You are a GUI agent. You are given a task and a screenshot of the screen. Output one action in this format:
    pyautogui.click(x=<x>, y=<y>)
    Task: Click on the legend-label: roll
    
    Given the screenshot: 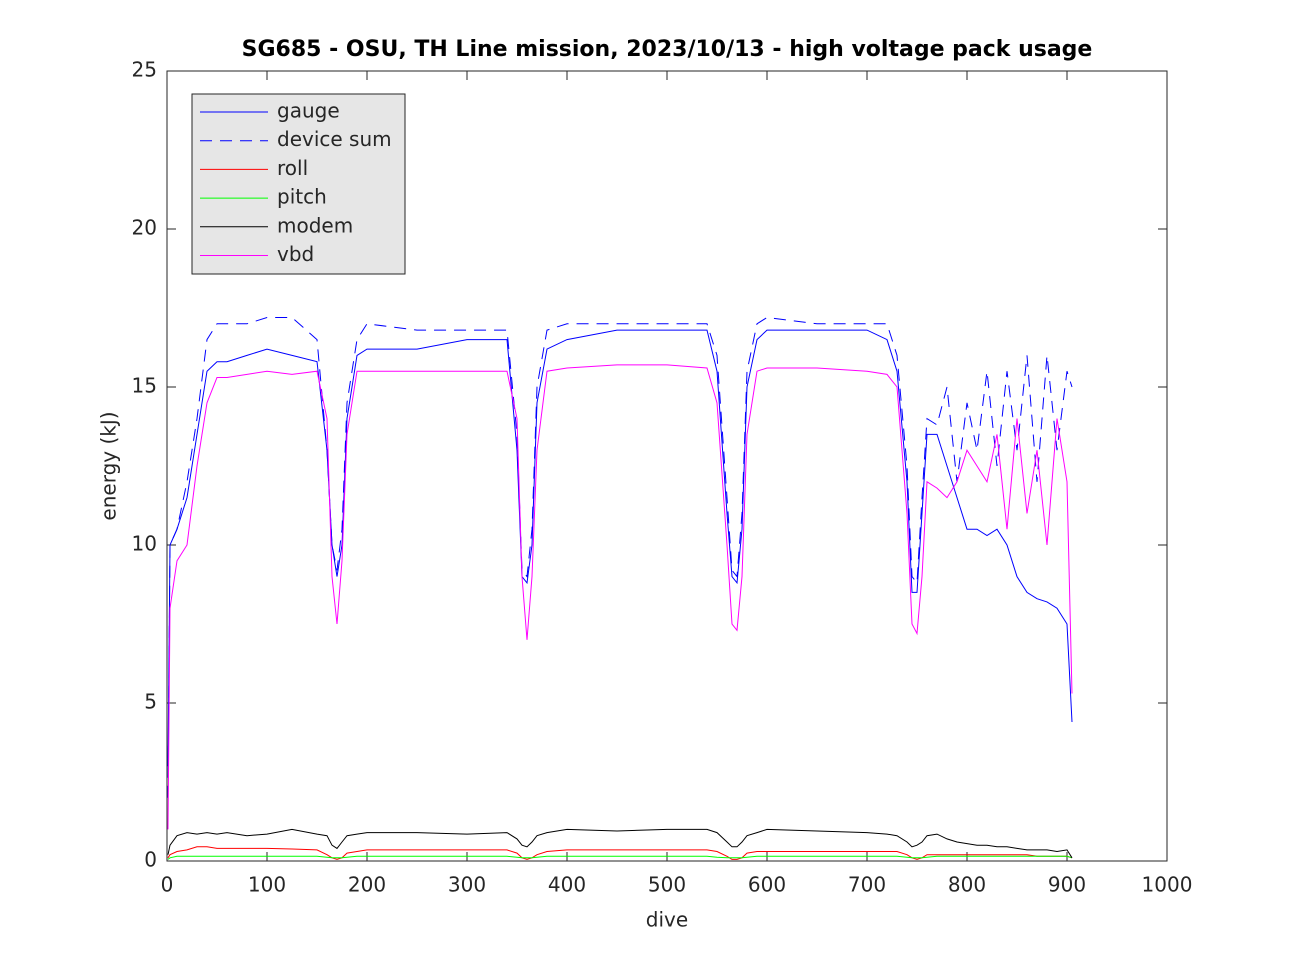 What is the action you would take?
    pyautogui.click(x=292, y=168)
    